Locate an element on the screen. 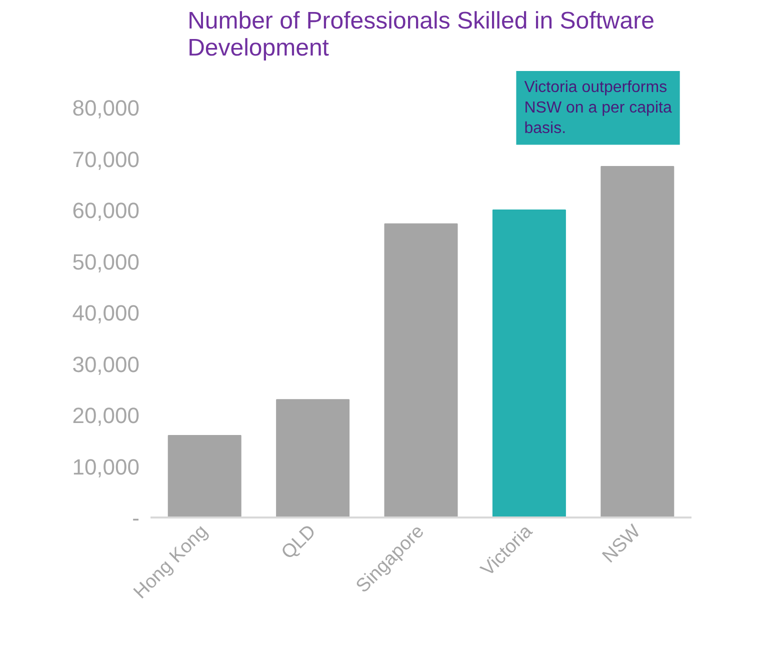 The height and width of the screenshot is (657, 771). y-tick-label: 80,000 is located at coordinates (106, 108).